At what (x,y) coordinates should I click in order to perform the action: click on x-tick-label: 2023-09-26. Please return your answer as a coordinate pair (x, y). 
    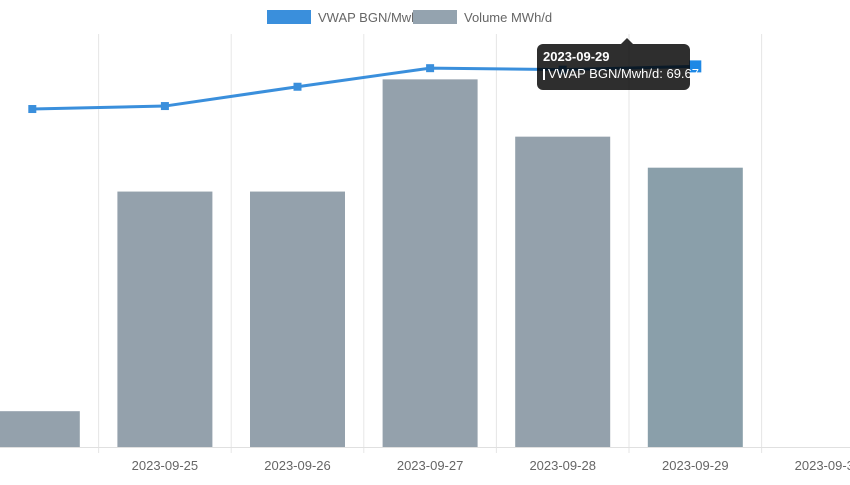
    Looking at the image, I should click on (297, 465).